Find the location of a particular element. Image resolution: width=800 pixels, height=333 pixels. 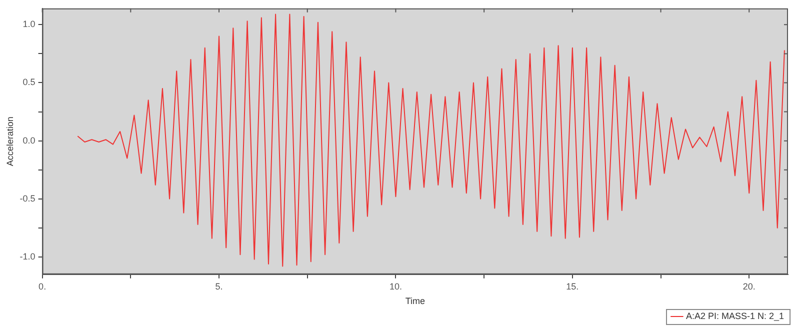

x-axis-title: Time is located at coordinates (415, 301).